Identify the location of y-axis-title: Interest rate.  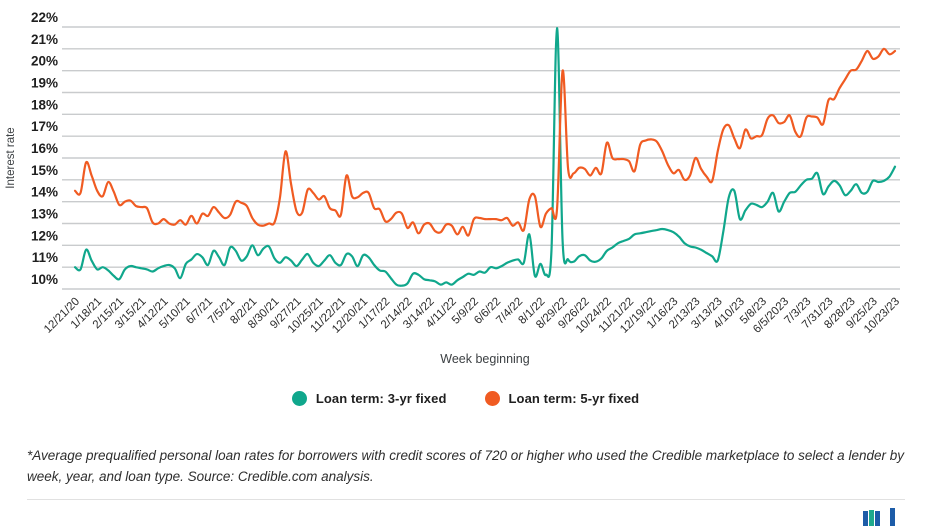
(11, 157).